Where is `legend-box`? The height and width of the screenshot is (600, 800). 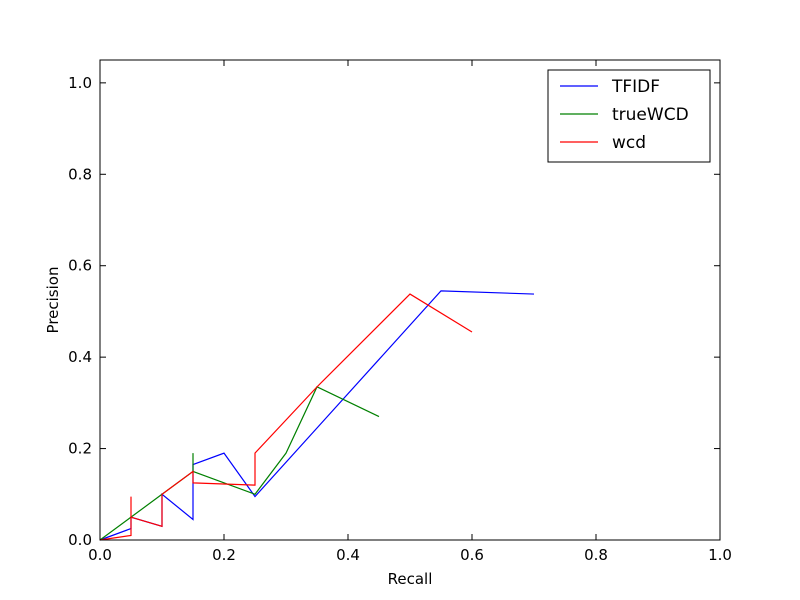 legend-box is located at coordinates (629, 116).